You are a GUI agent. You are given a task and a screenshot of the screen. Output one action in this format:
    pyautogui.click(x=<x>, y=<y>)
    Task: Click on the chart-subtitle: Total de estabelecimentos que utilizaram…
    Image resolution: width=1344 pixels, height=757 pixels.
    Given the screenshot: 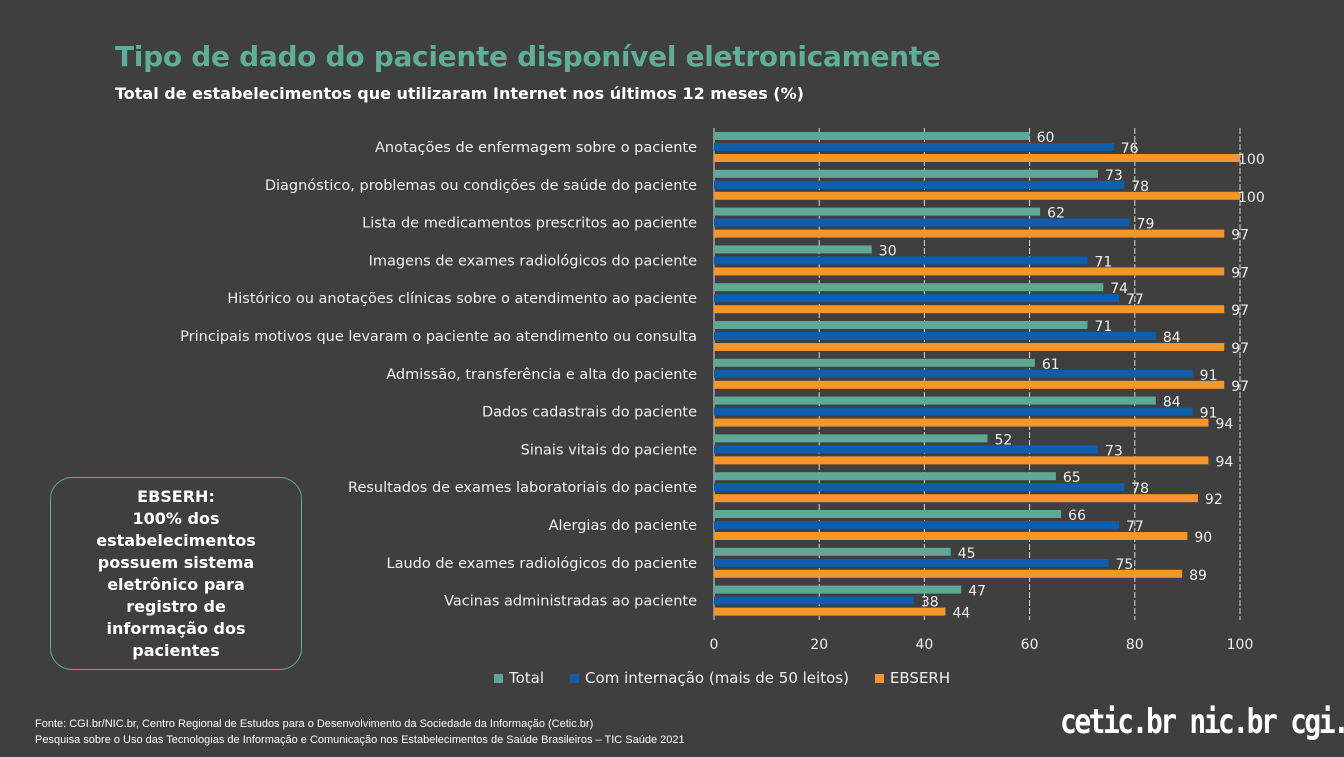 What is the action you would take?
    pyautogui.click(x=459, y=93)
    